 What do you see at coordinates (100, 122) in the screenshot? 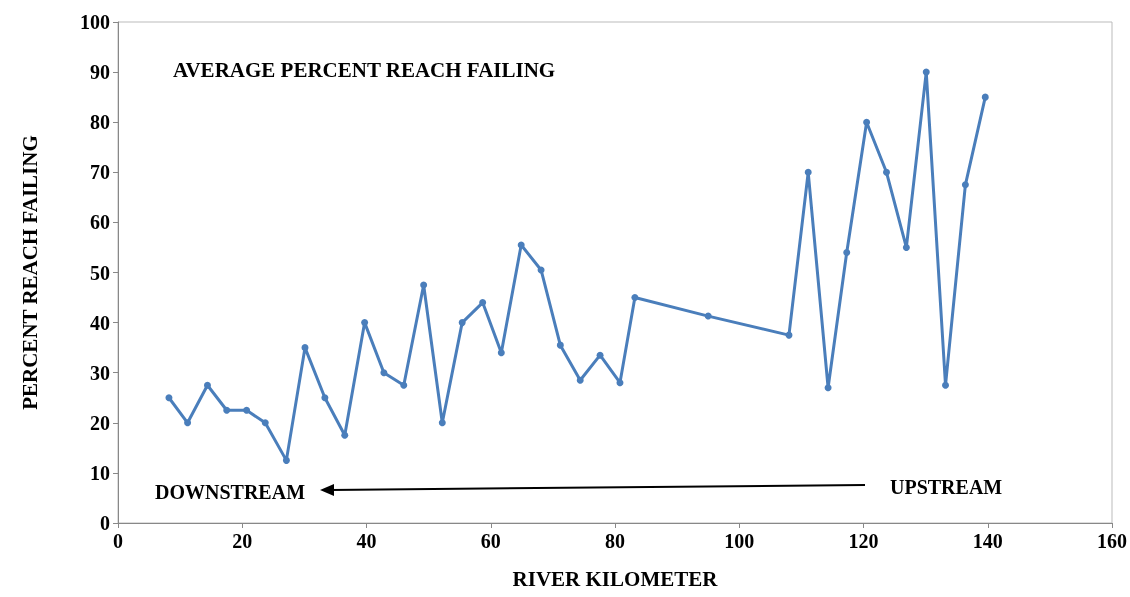
I see `y-tick-label: 80` at bounding box center [100, 122].